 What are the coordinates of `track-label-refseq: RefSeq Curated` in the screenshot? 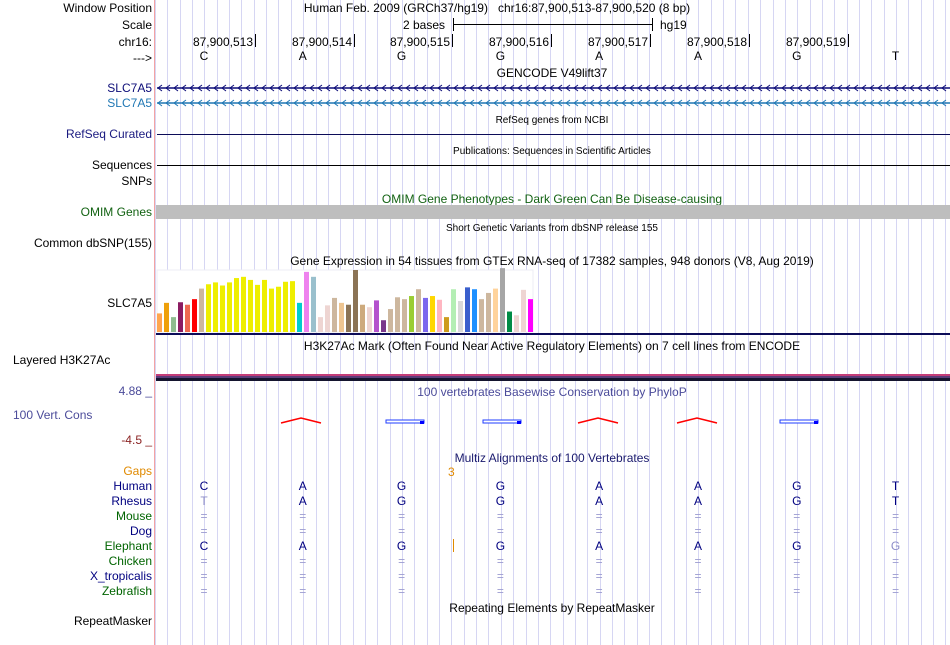 It's located at (108, 134).